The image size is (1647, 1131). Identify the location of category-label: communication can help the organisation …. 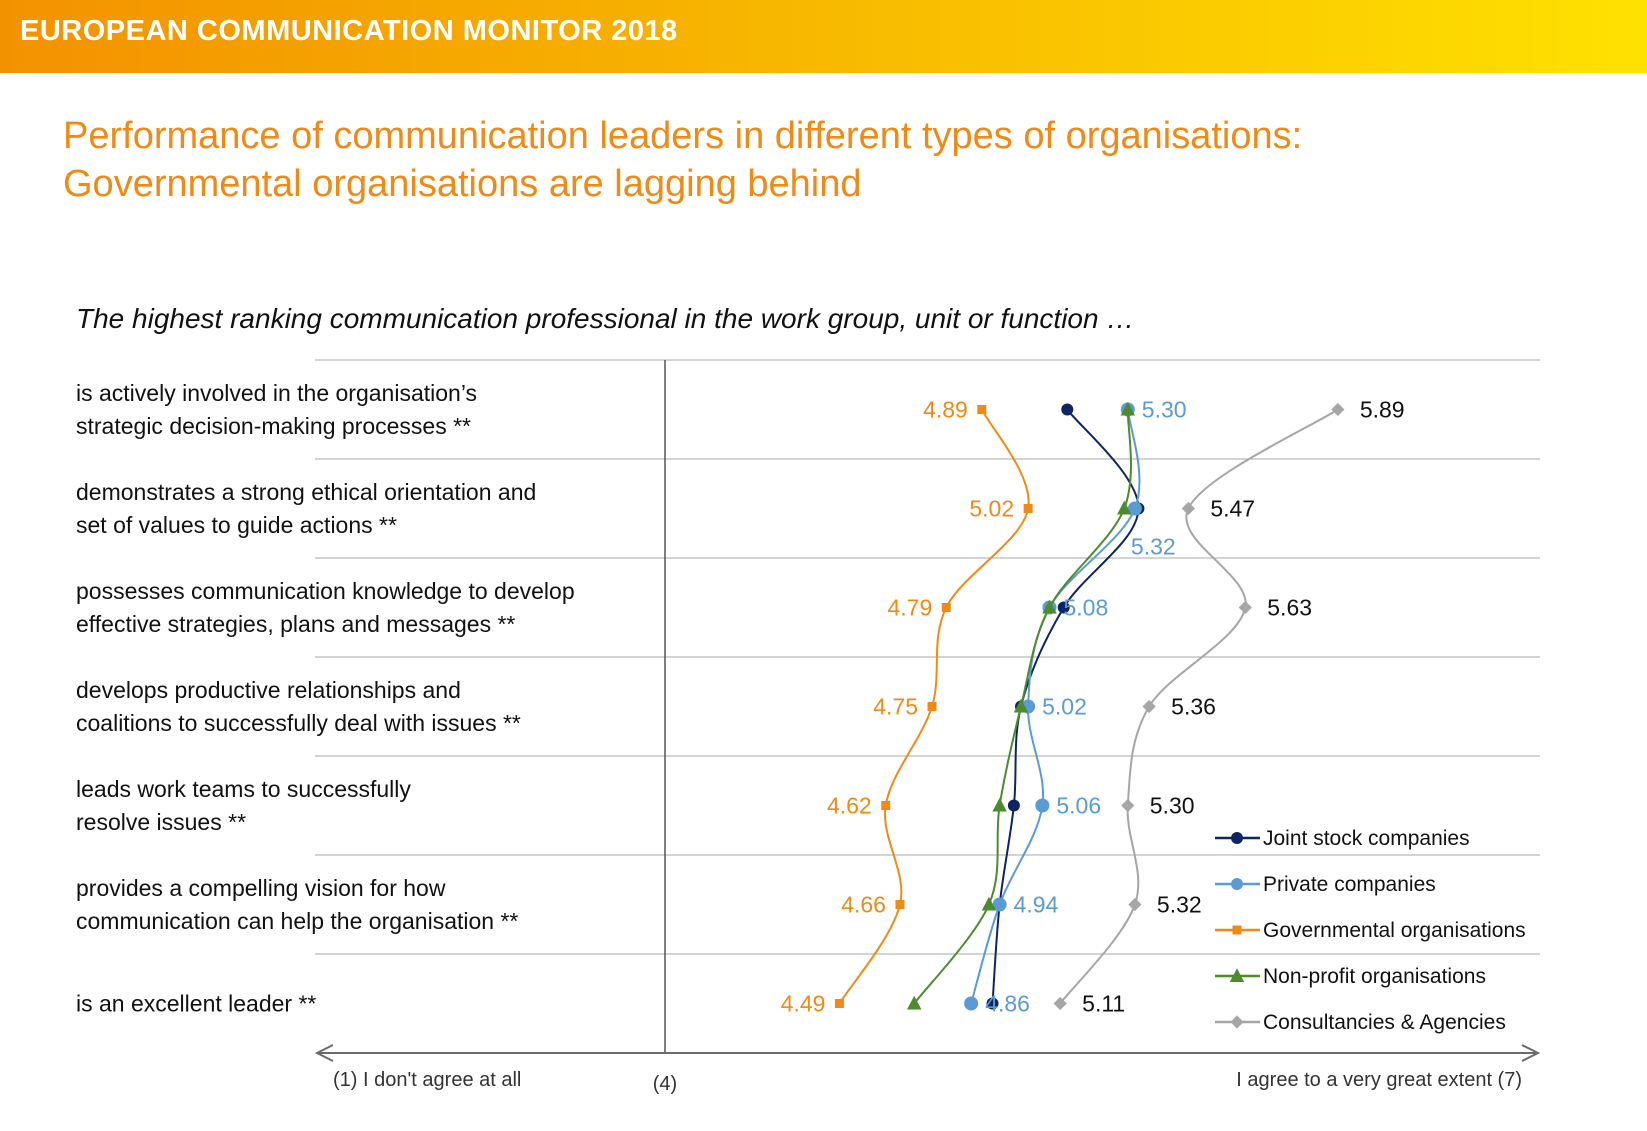
(297, 921).